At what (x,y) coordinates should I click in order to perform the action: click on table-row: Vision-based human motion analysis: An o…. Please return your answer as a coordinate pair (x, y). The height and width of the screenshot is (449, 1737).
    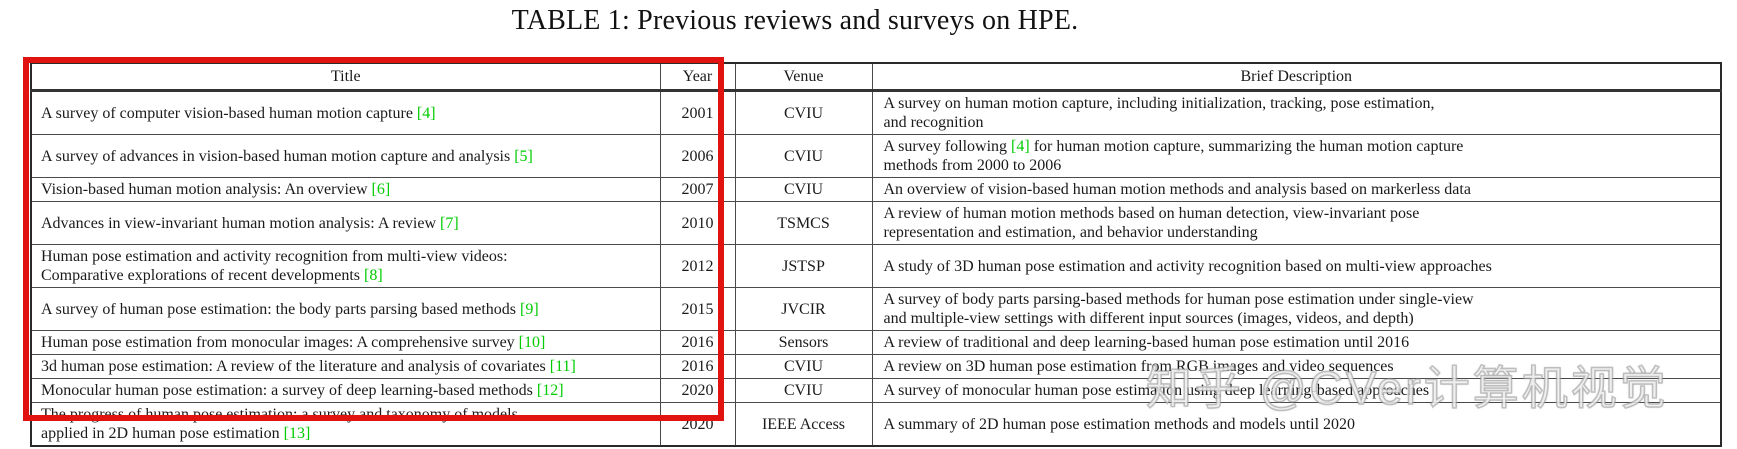
    Looking at the image, I should click on (876, 189).